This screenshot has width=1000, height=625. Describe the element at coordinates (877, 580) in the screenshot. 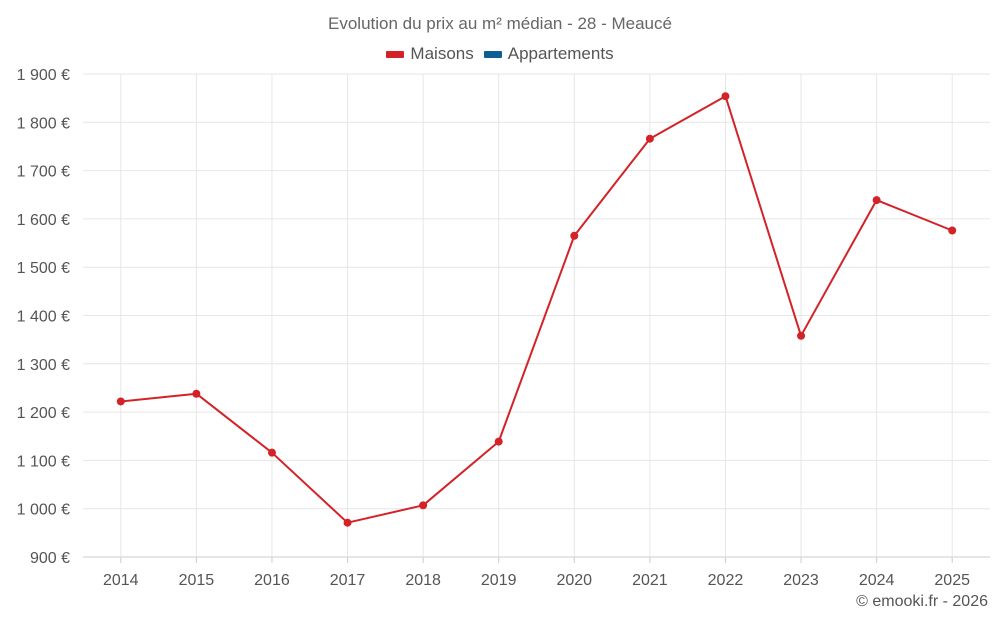

I see `x-tick-label: 2024` at that location.